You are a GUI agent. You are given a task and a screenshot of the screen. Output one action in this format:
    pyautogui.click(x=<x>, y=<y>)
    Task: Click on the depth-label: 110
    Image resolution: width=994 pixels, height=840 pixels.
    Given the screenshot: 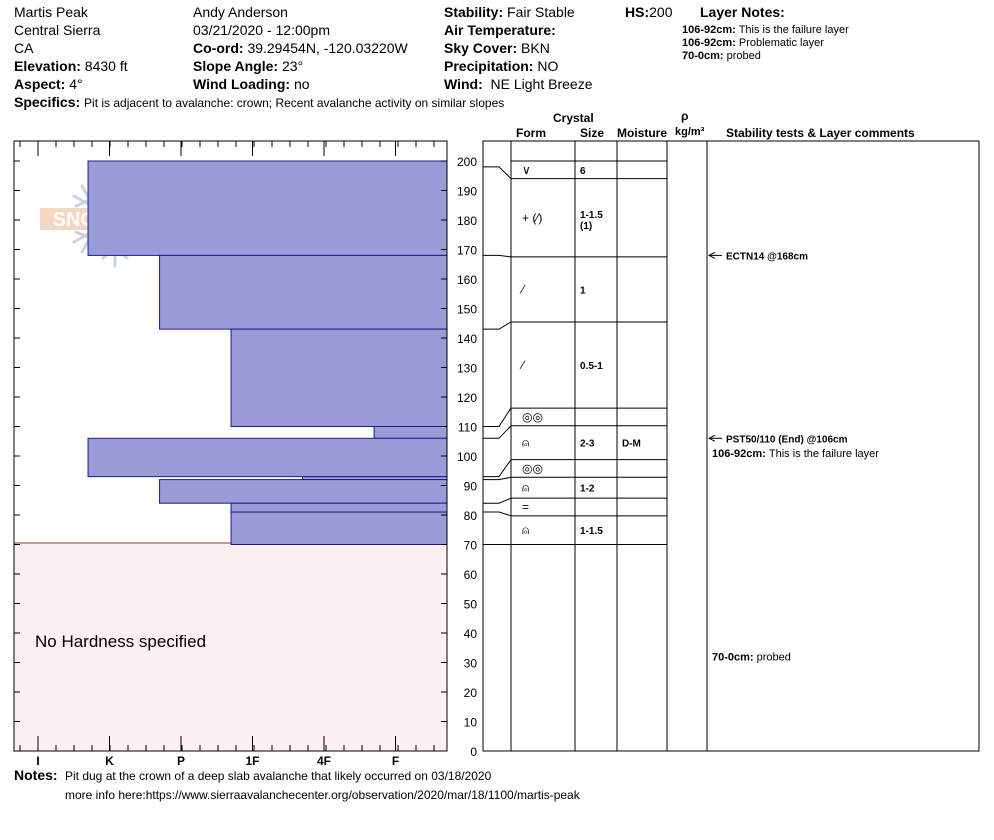 What is the action you would take?
    pyautogui.click(x=467, y=428)
    